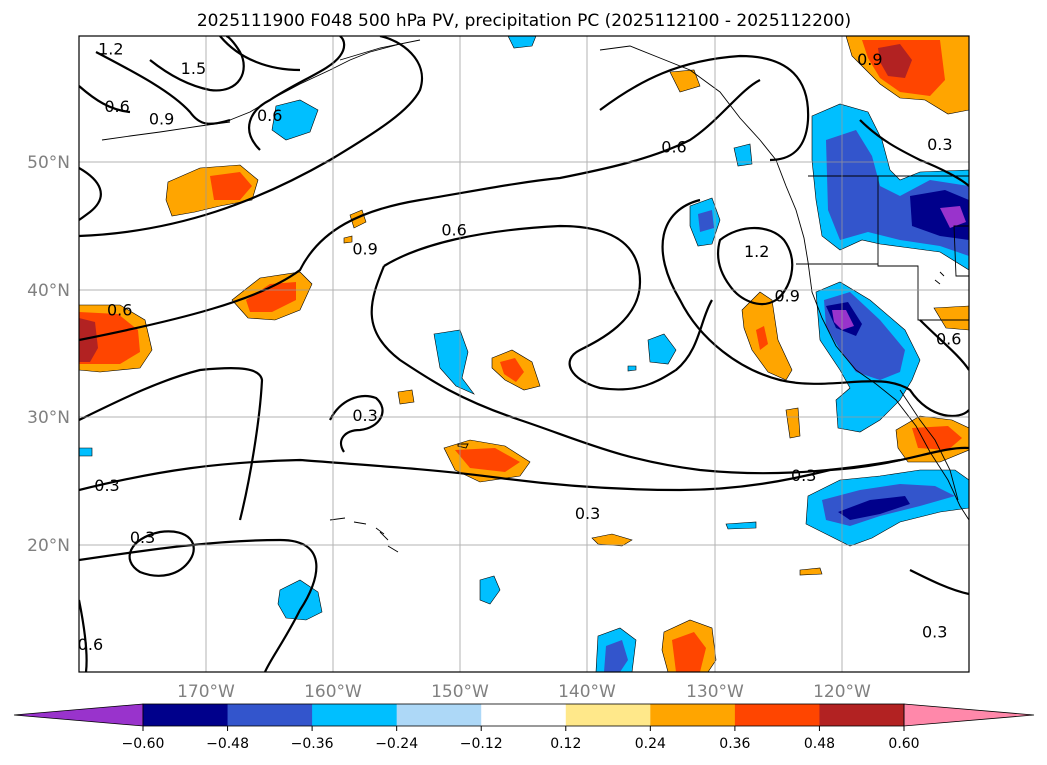 The height and width of the screenshot is (765, 1047). Describe the element at coordinates (48, 354) in the screenshot. I see `lat-axis: 20°N 30°N 40°N 50°N` at that location.